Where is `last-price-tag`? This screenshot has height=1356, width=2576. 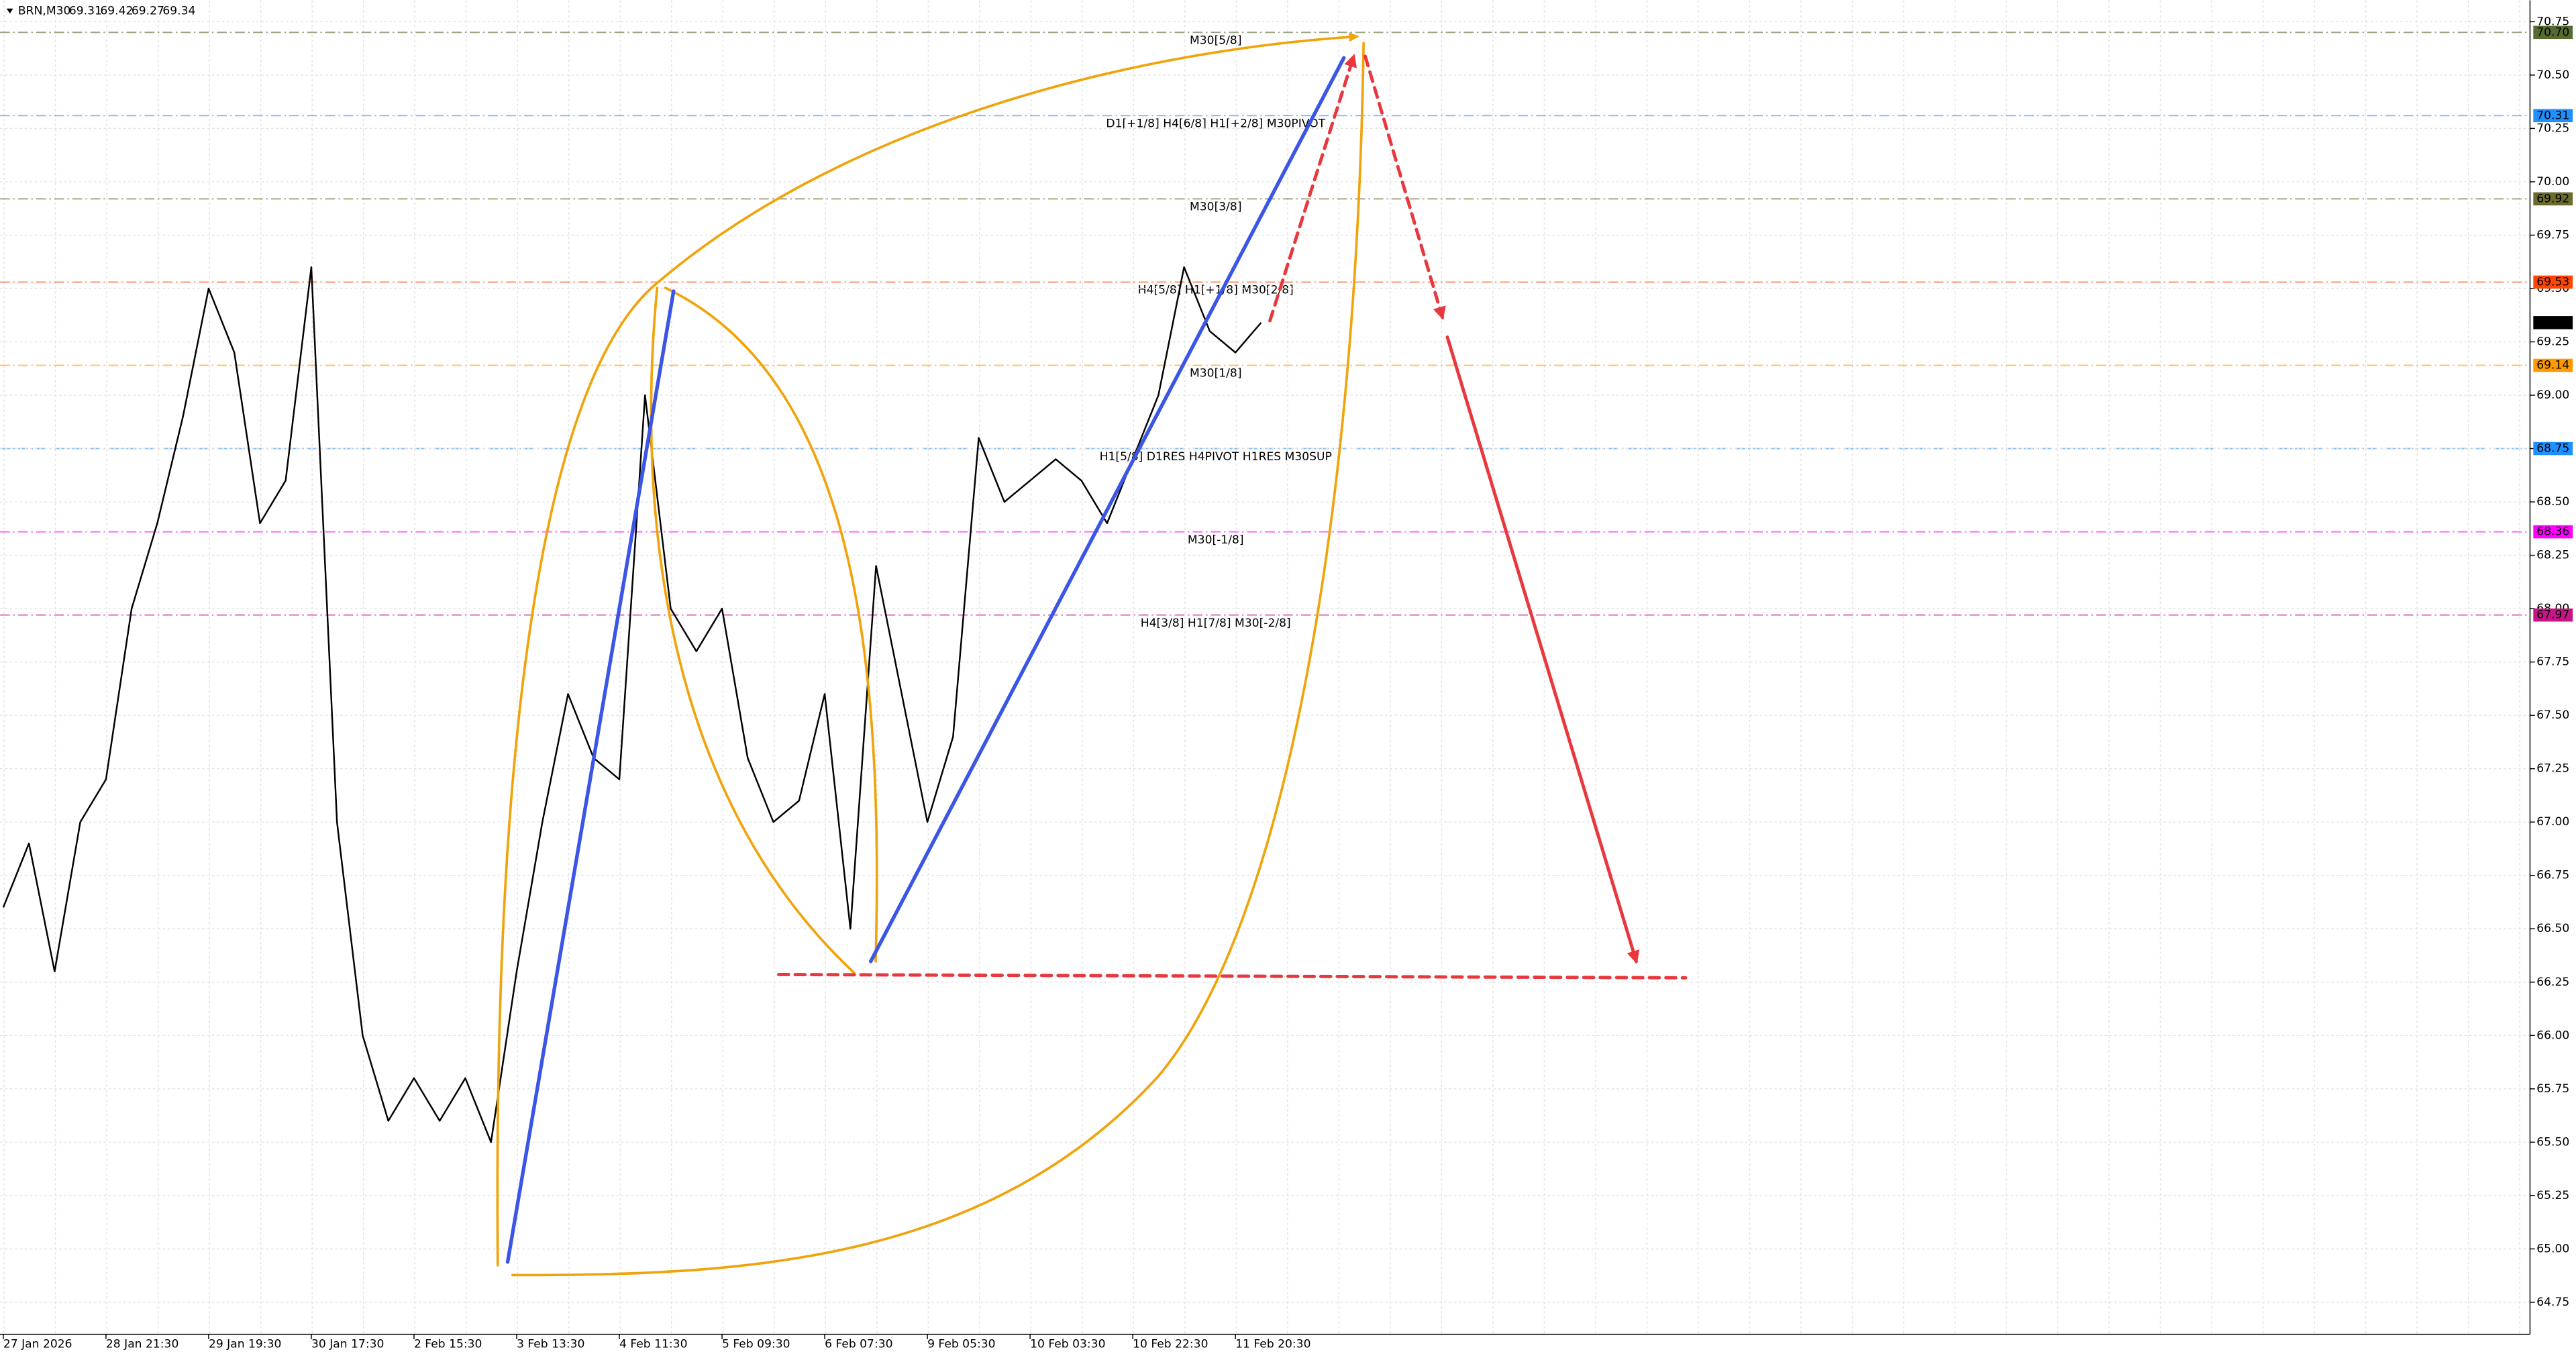
last-price-tag is located at coordinates (2553, 322).